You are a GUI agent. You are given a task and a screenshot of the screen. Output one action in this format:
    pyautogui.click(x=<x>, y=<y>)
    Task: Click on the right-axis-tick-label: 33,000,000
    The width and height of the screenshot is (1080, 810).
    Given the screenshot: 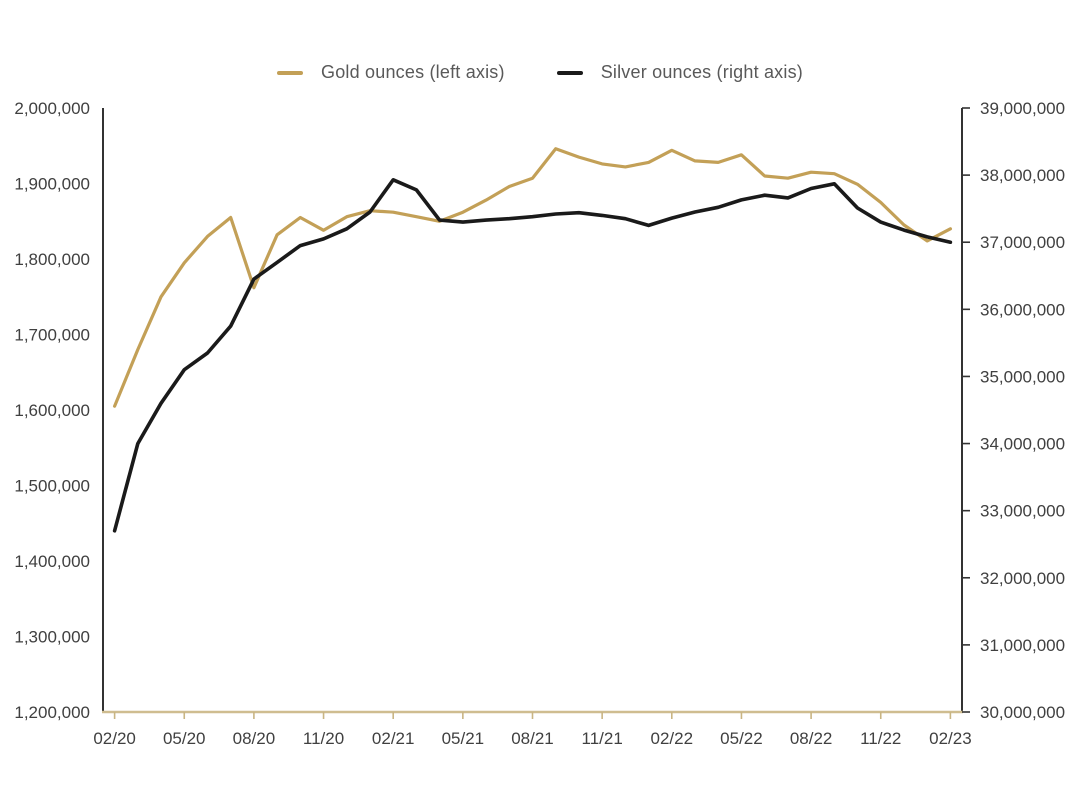 What is the action you would take?
    pyautogui.click(x=1022, y=511)
    